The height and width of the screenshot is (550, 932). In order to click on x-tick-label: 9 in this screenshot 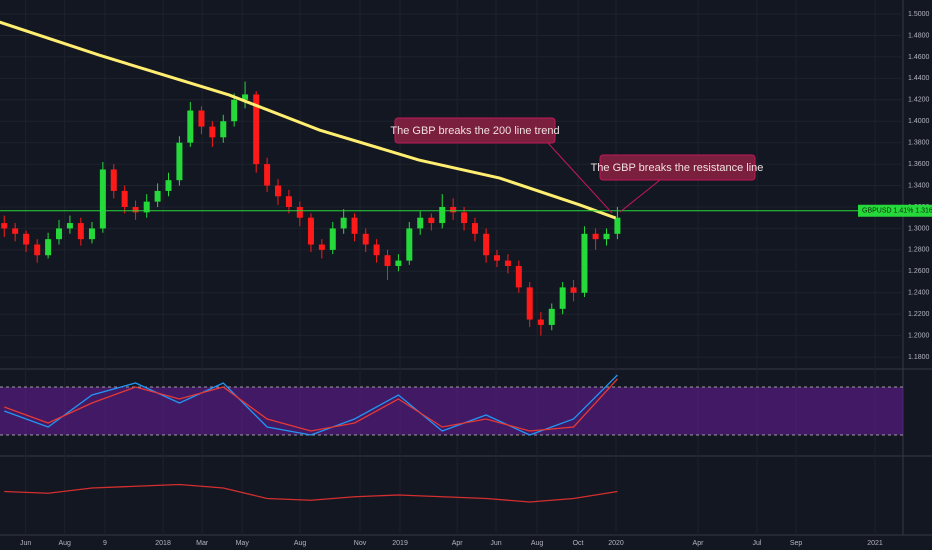, I will do `click(105, 543)`.